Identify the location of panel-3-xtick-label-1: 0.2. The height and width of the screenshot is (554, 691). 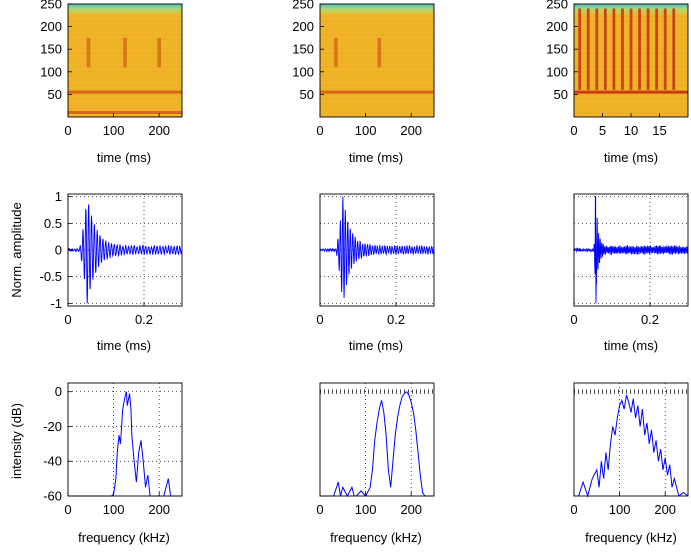
(144, 319).